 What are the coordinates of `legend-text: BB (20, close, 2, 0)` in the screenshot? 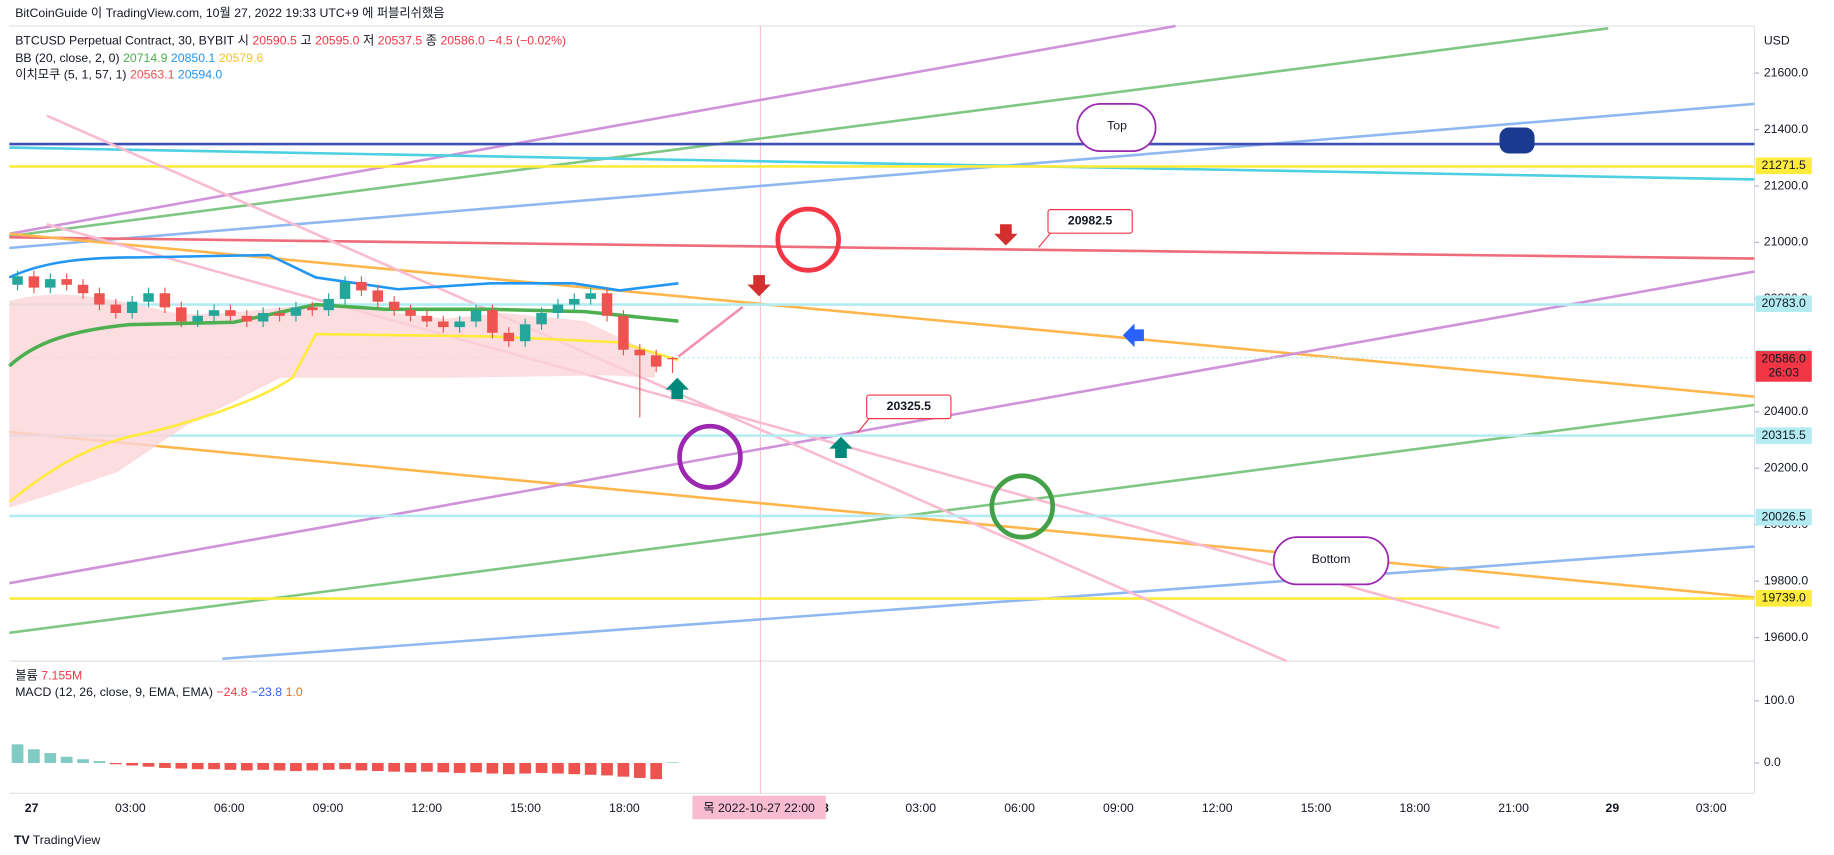 It's located at (67, 58).